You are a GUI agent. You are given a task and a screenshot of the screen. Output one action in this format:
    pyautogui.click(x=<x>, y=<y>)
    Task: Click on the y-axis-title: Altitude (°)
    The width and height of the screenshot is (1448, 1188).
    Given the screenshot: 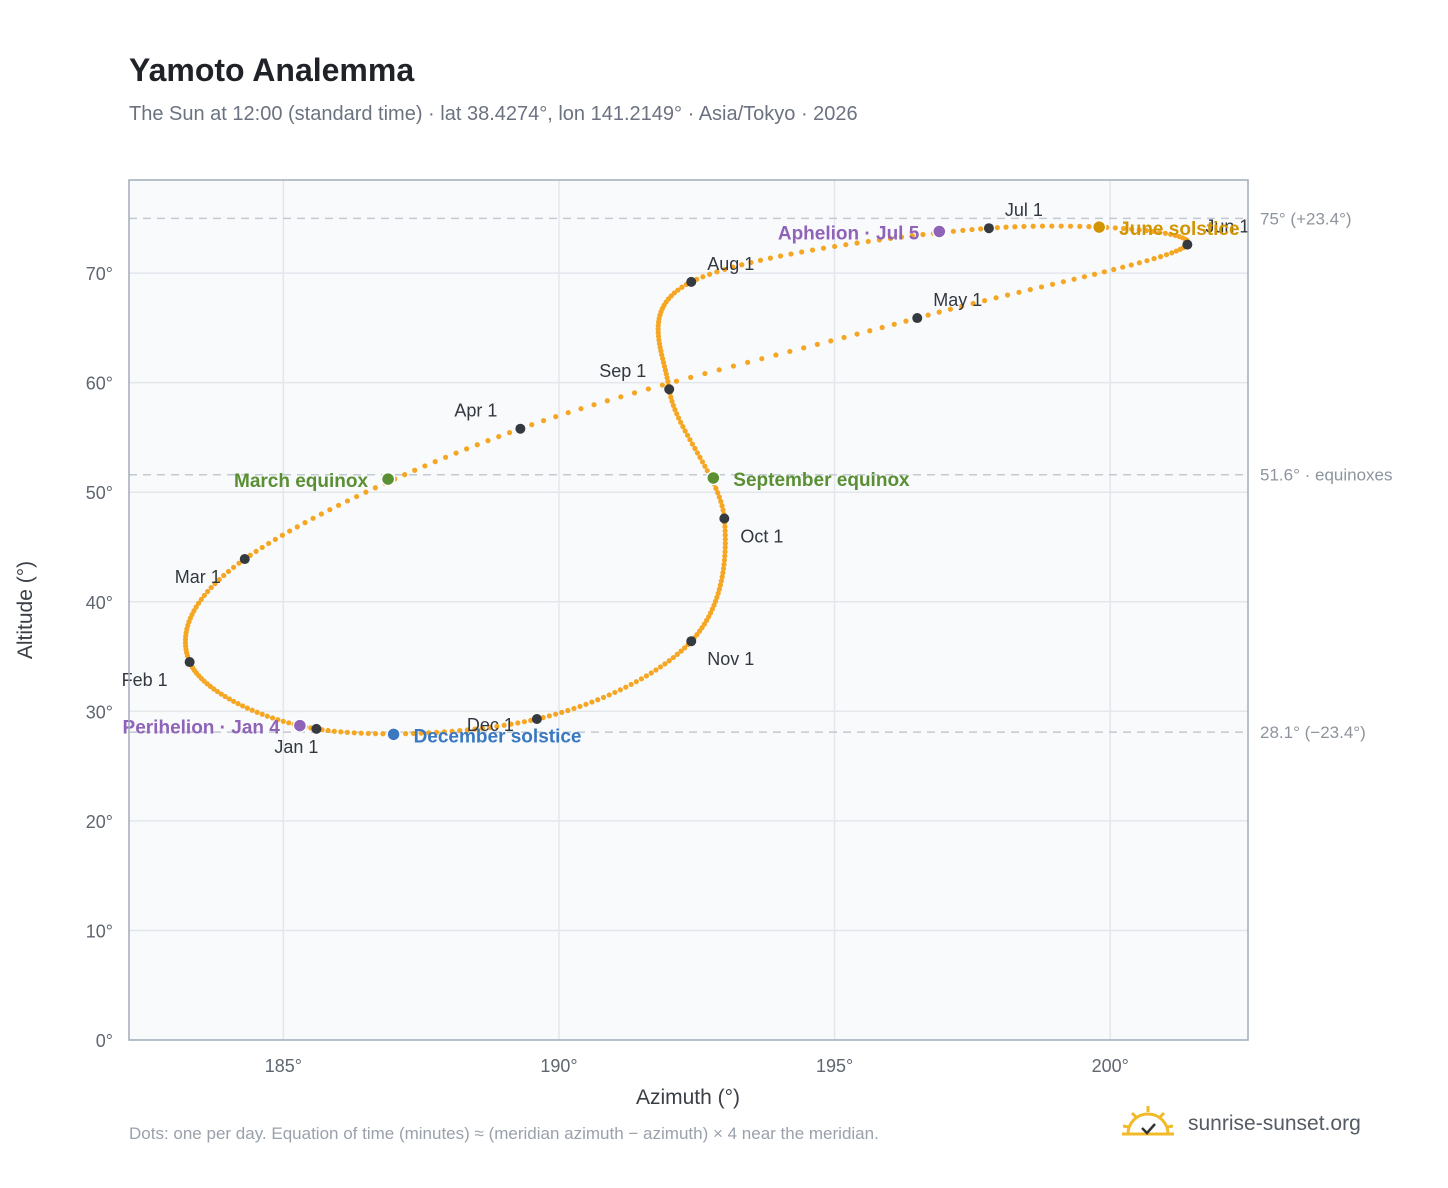 What is the action you would take?
    pyautogui.click(x=25, y=610)
    